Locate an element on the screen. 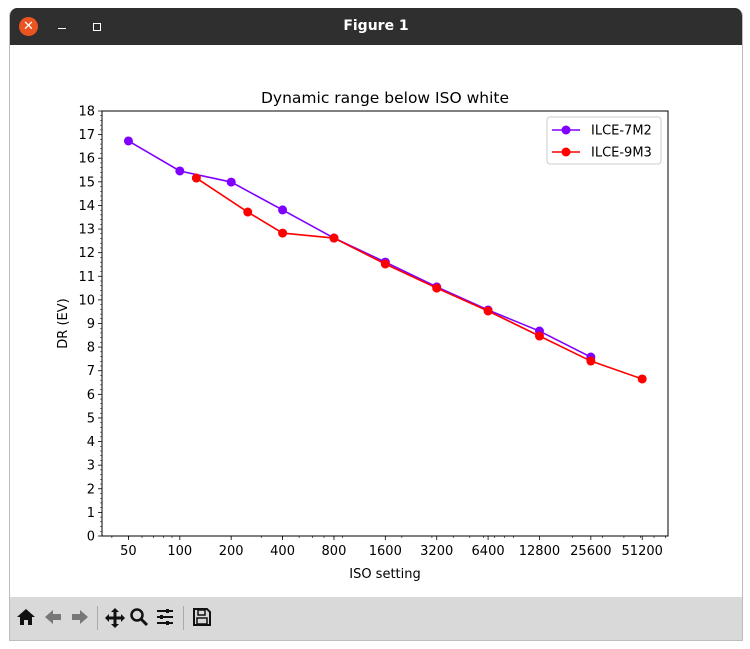 The width and height of the screenshot is (750, 649). back-icon is located at coordinates (53, 619).